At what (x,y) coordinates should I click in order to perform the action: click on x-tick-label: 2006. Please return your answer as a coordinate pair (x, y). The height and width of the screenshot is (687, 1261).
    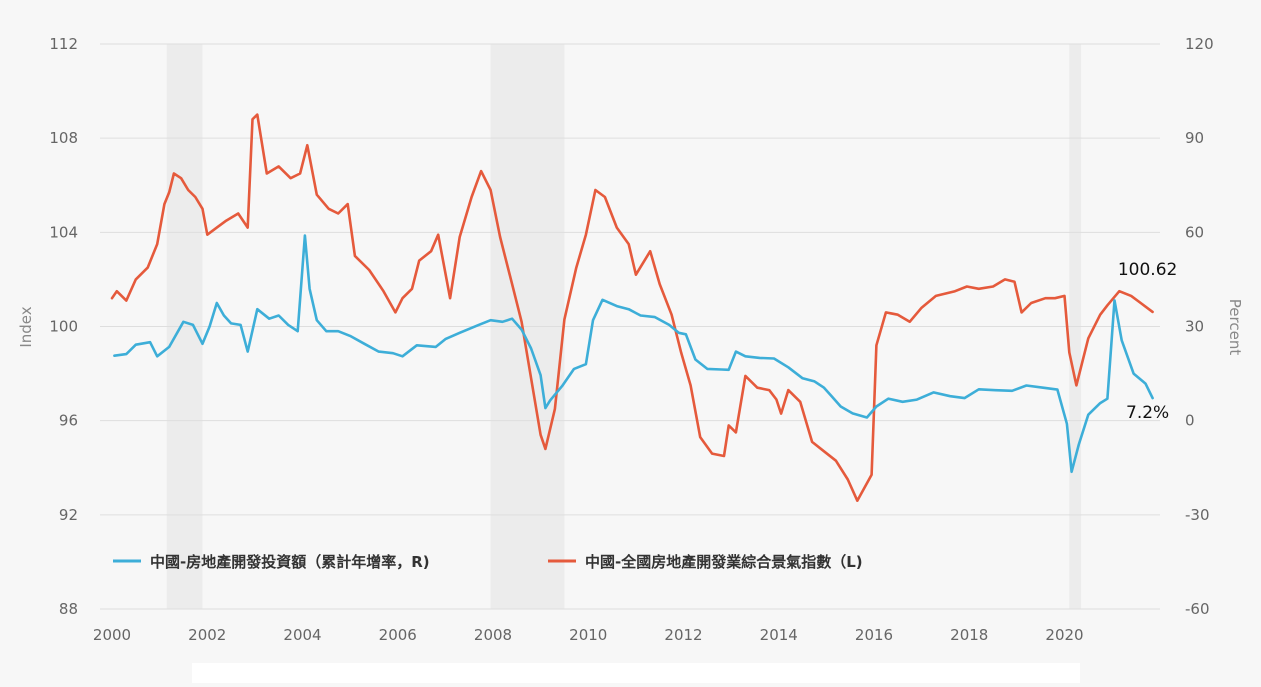
    Looking at the image, I should click on (398, 635).